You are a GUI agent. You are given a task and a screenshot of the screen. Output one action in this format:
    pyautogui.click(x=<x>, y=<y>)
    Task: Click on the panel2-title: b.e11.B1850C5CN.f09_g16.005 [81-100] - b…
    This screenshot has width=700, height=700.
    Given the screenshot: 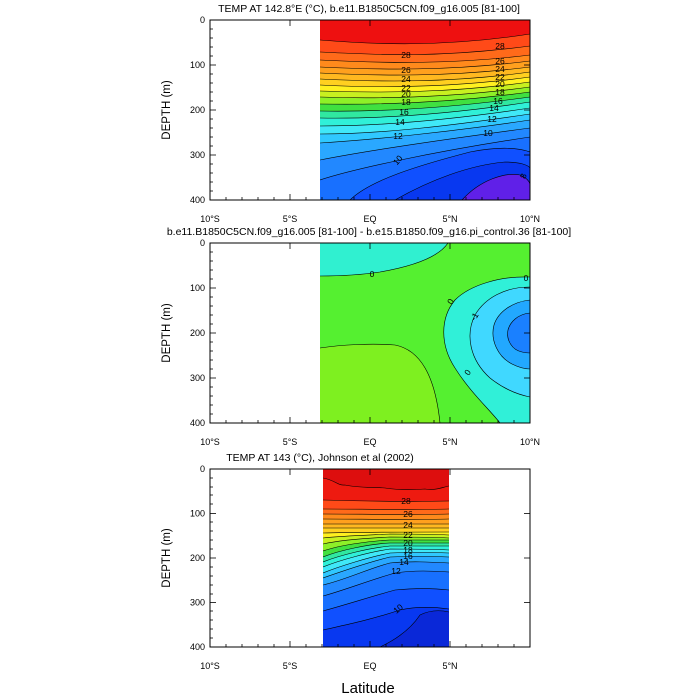 What is the action you would take?
    pyautogui.click(x=369, y=232)
    